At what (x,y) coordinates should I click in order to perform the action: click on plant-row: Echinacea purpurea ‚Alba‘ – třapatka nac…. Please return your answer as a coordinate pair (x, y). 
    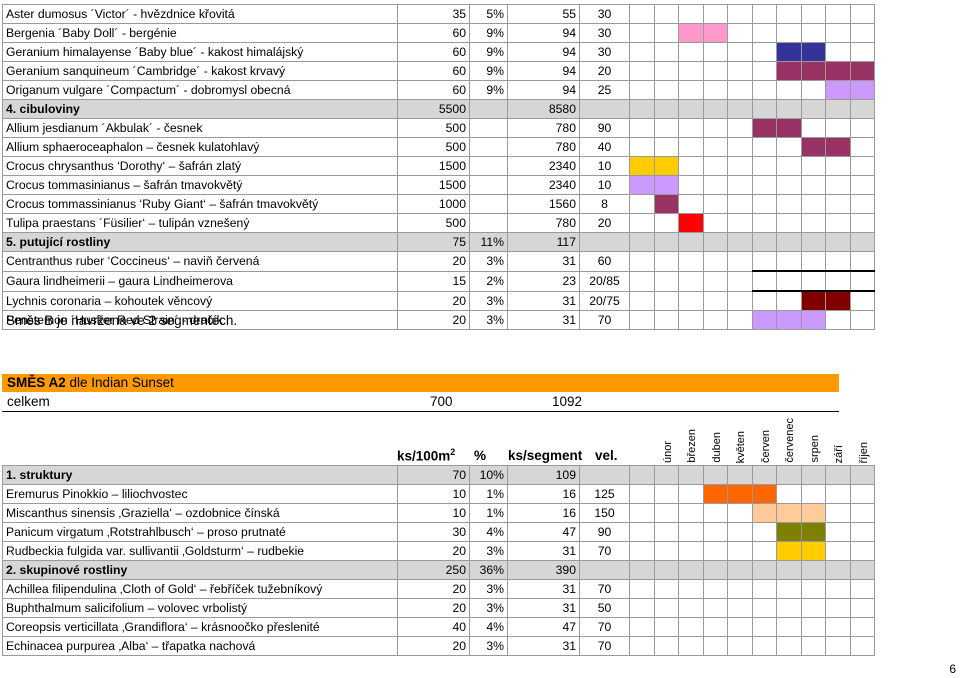
    Looking at the image, I should click on (438, 646).